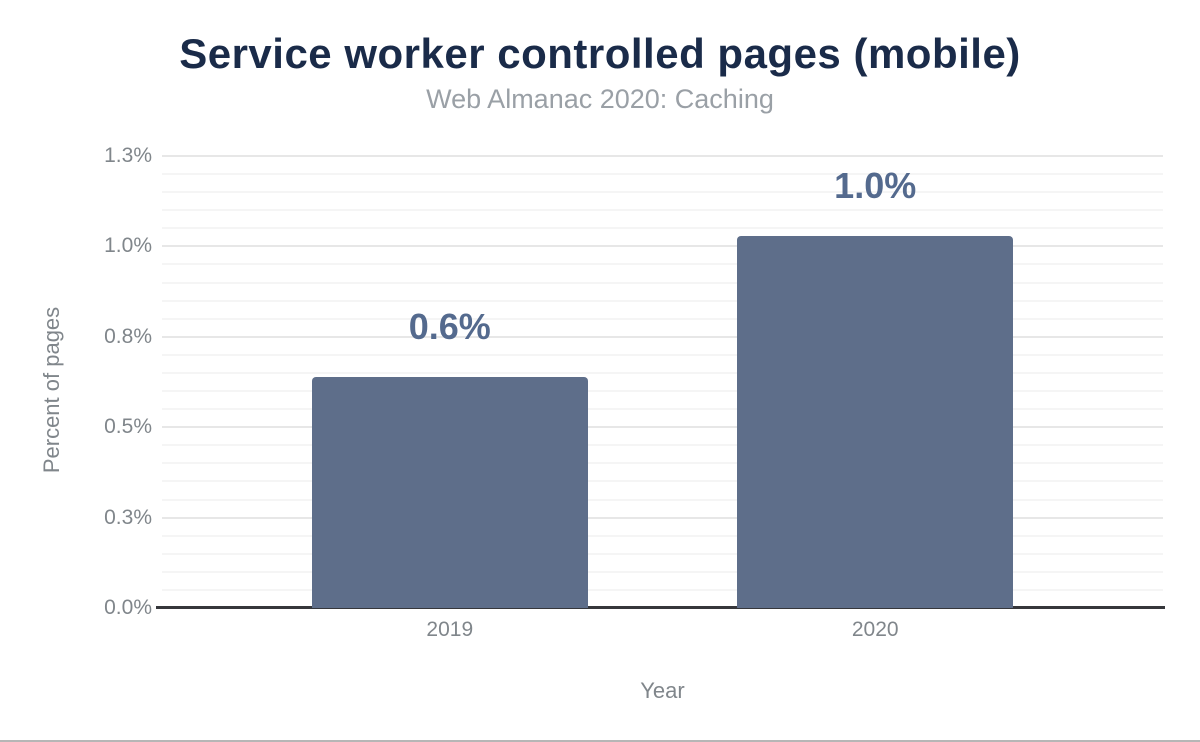 The height and width of the screenshot is (742, 1200). Describe the element at coordinates (128, 246) in the screenshot. I see `y-tick-label: 1.0%` at that location.